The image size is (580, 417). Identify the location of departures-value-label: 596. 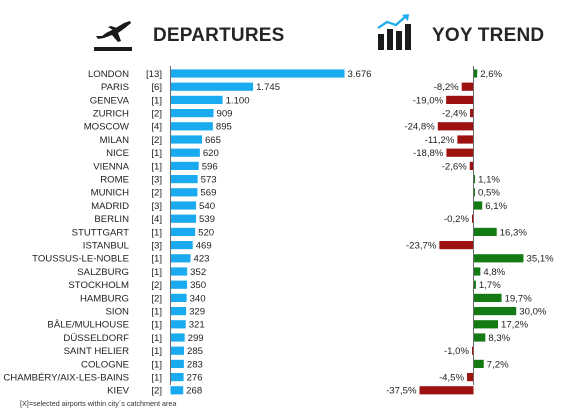
(210, 166).